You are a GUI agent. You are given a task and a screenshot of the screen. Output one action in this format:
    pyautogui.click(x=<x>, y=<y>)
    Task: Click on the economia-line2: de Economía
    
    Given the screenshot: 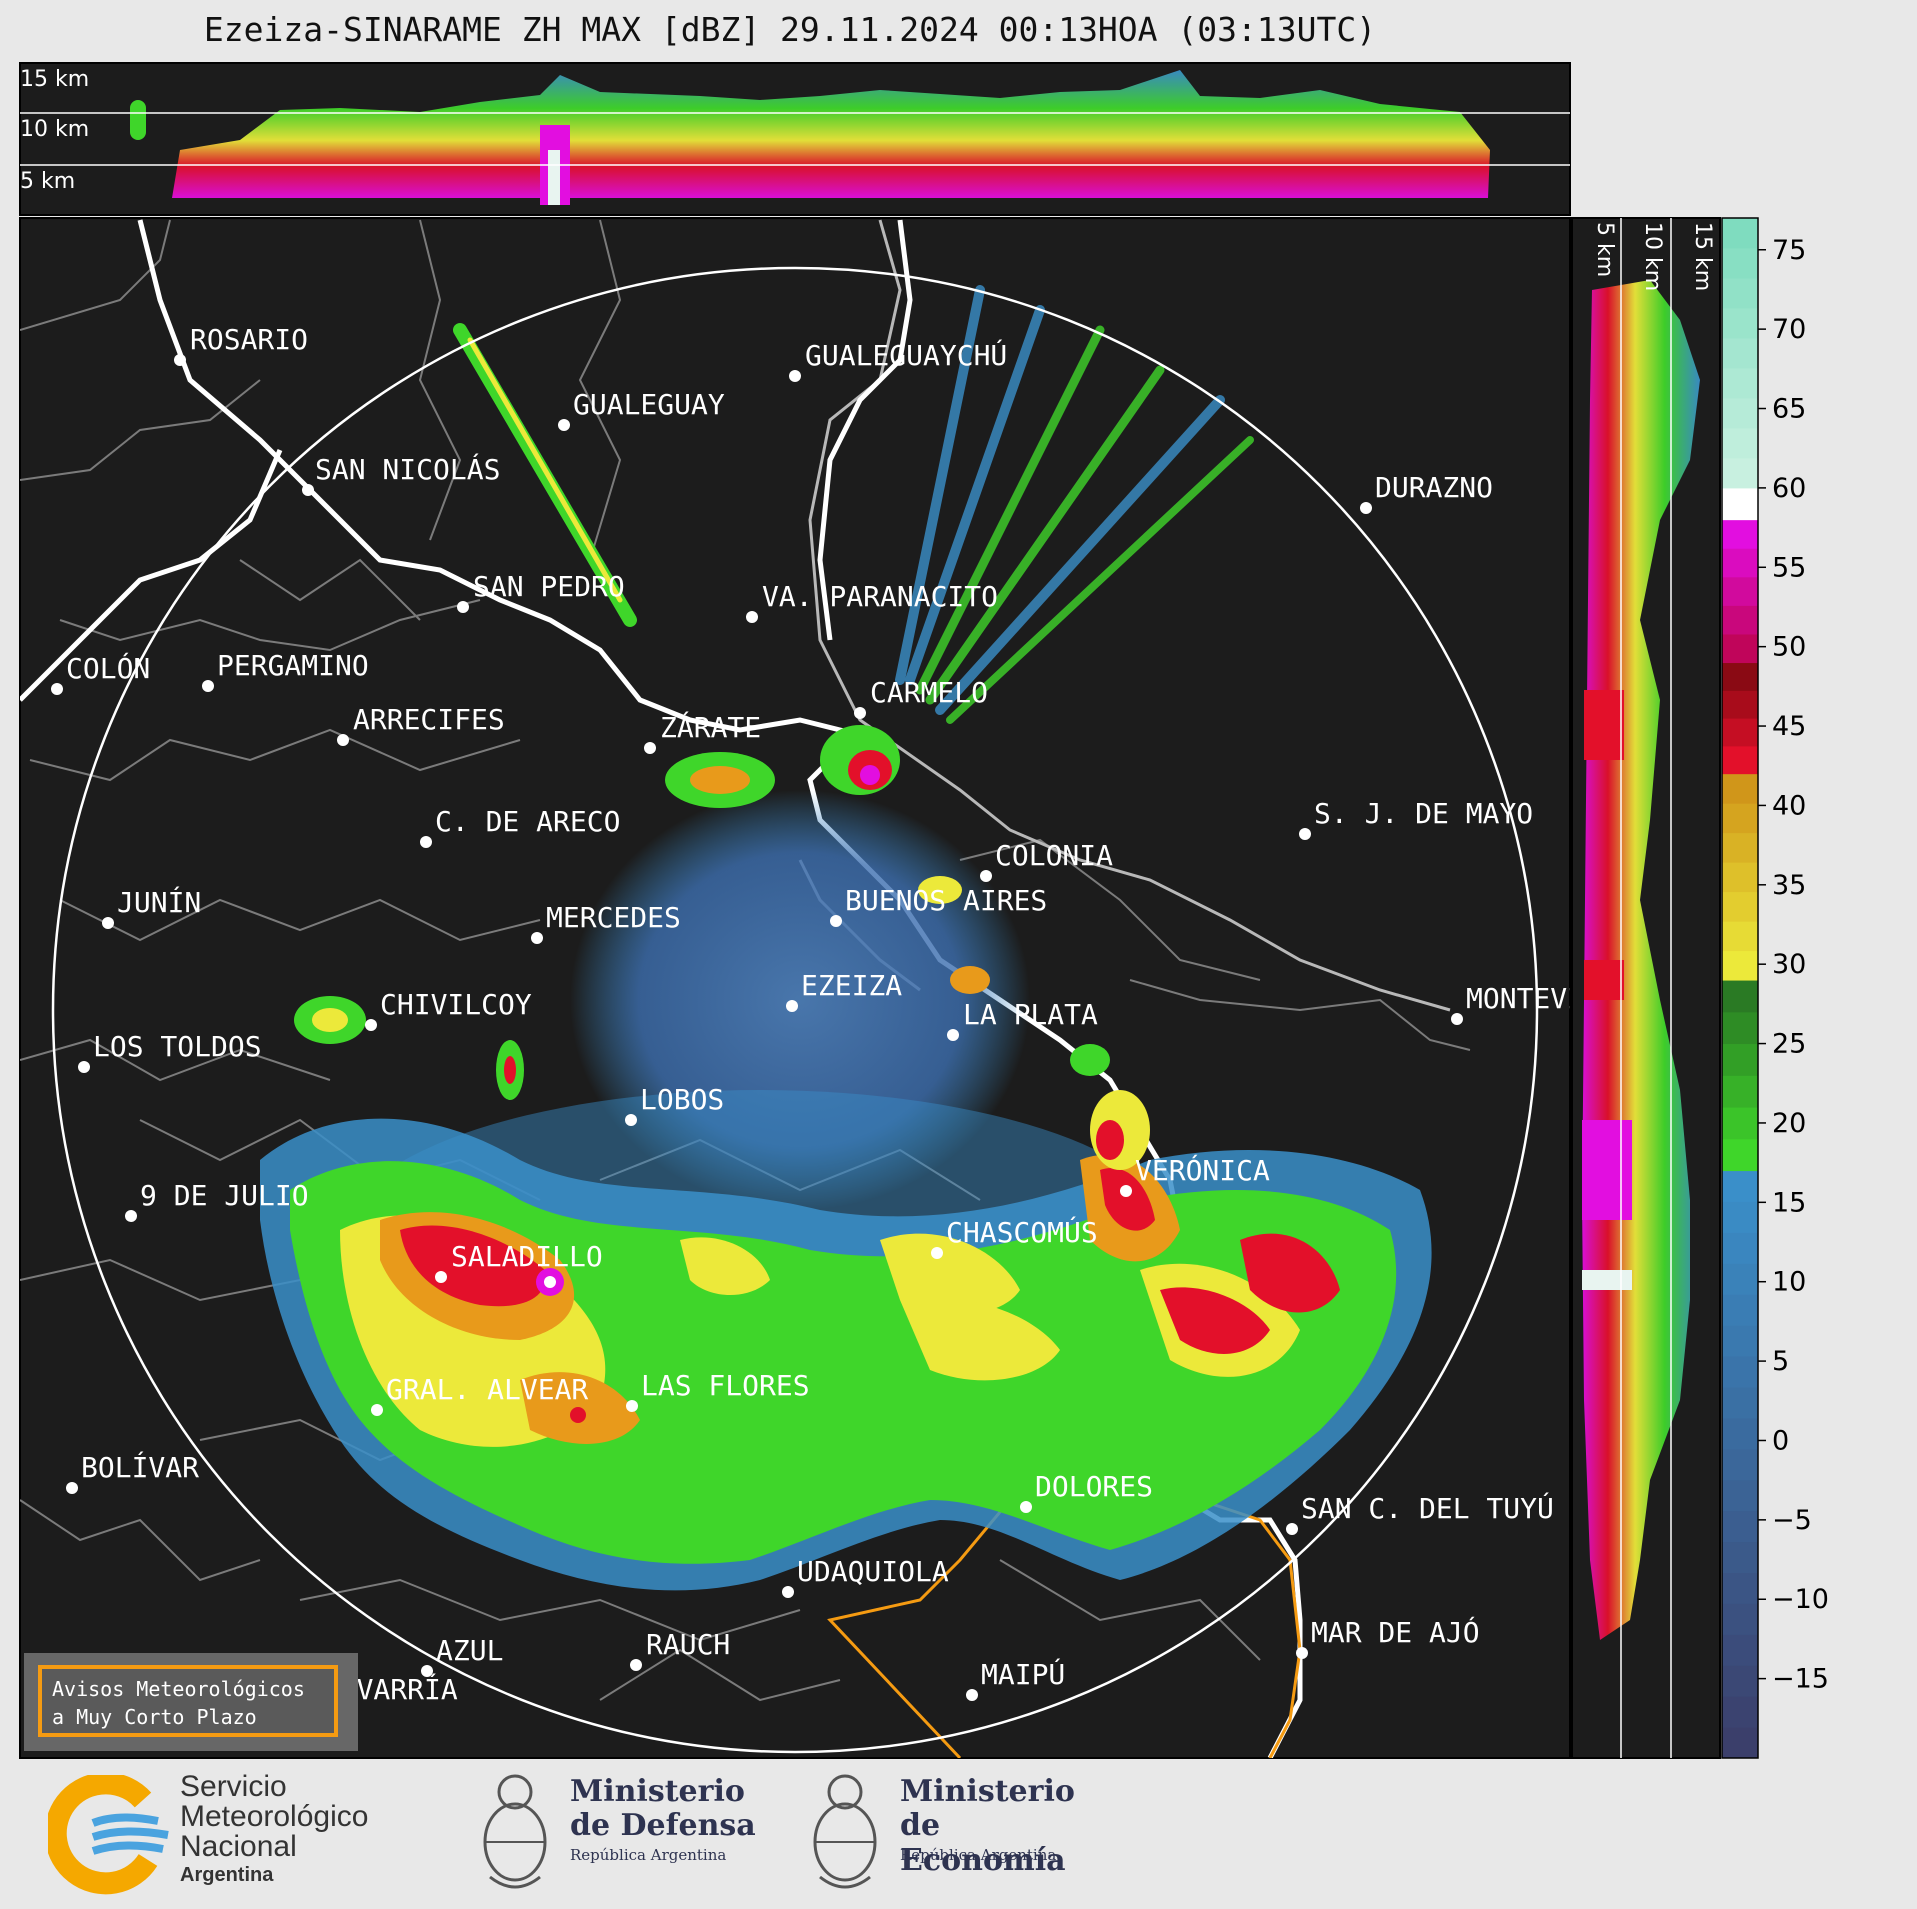 What is the action you would take?
    pyautogui.click(x=983, y=1843)
    